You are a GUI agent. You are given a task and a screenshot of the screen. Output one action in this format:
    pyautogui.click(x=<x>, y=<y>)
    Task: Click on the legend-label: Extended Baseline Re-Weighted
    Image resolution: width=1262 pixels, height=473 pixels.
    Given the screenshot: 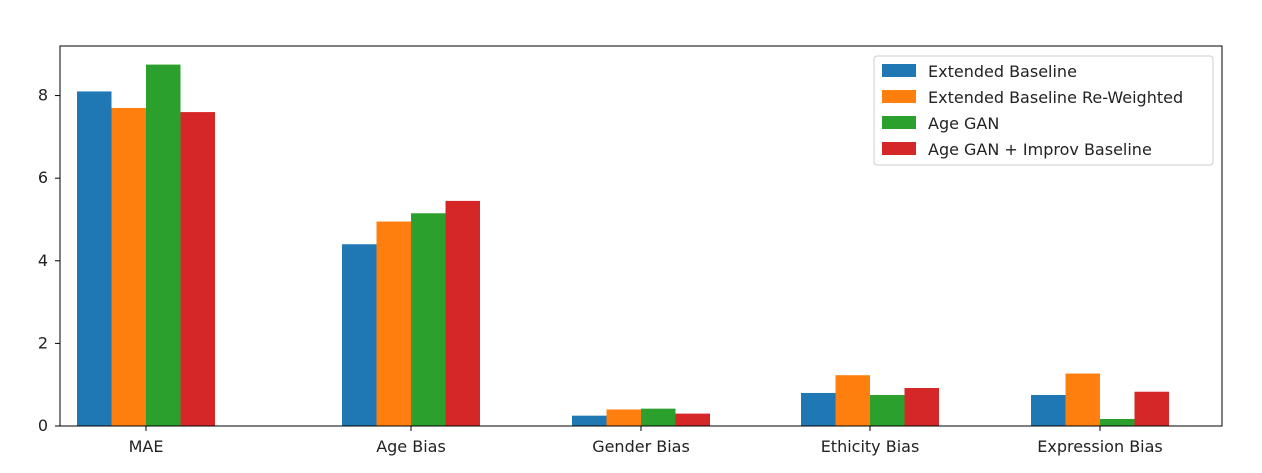 What is the action you would take?
    pyautogui.click(x=1055, y=97)
    